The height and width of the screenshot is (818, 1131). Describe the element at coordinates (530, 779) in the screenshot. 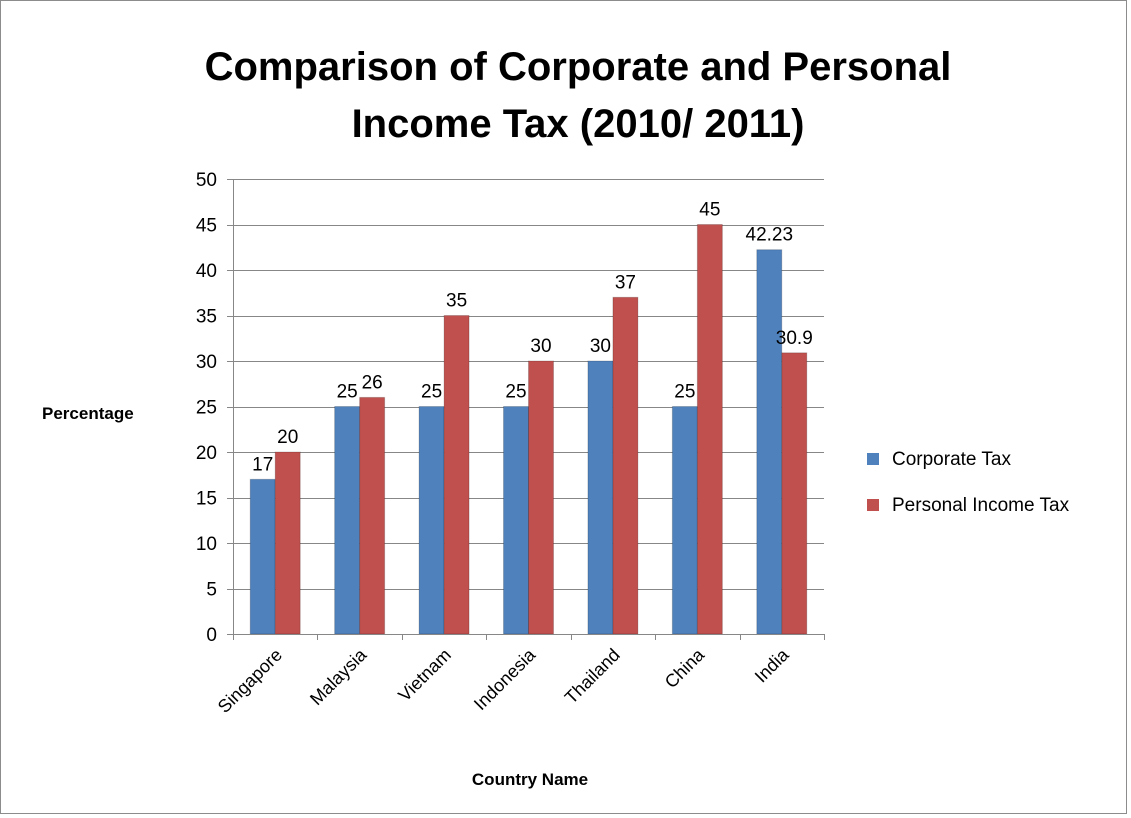

I see `x-axis-title: Country Name` at that location.